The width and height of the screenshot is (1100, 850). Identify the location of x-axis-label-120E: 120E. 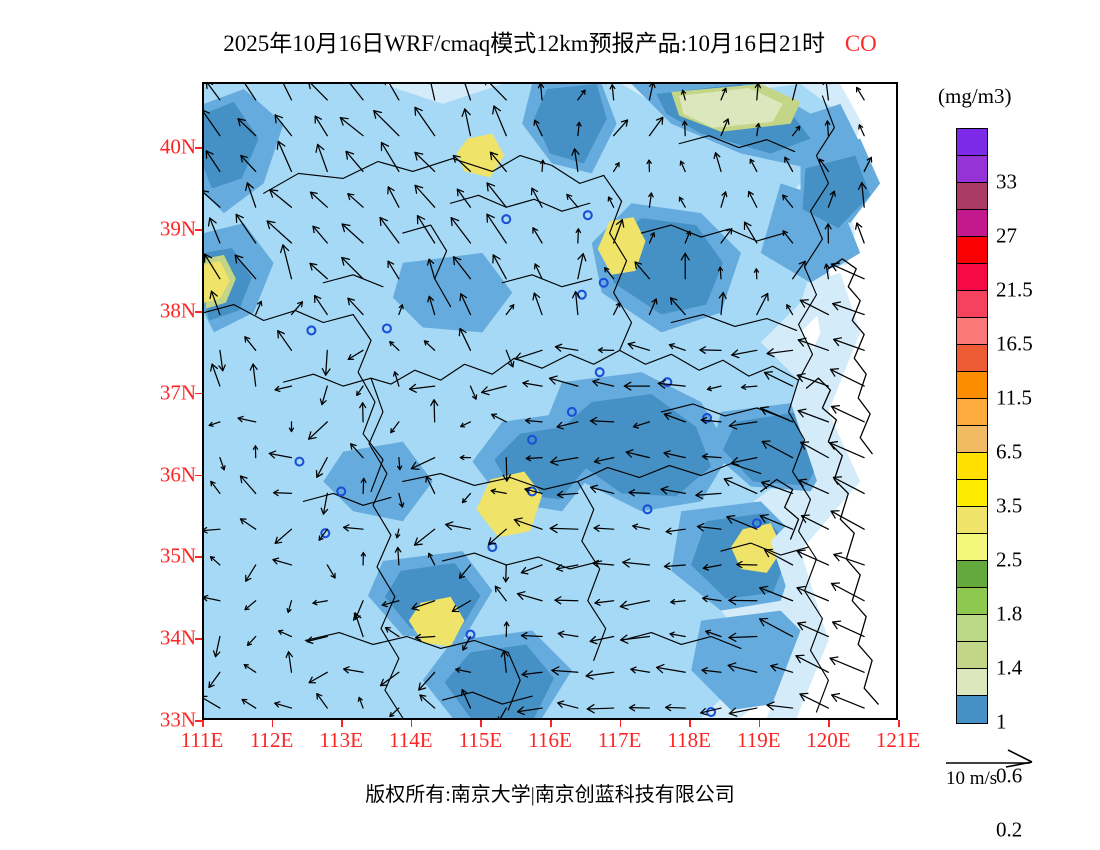
(828, 740).